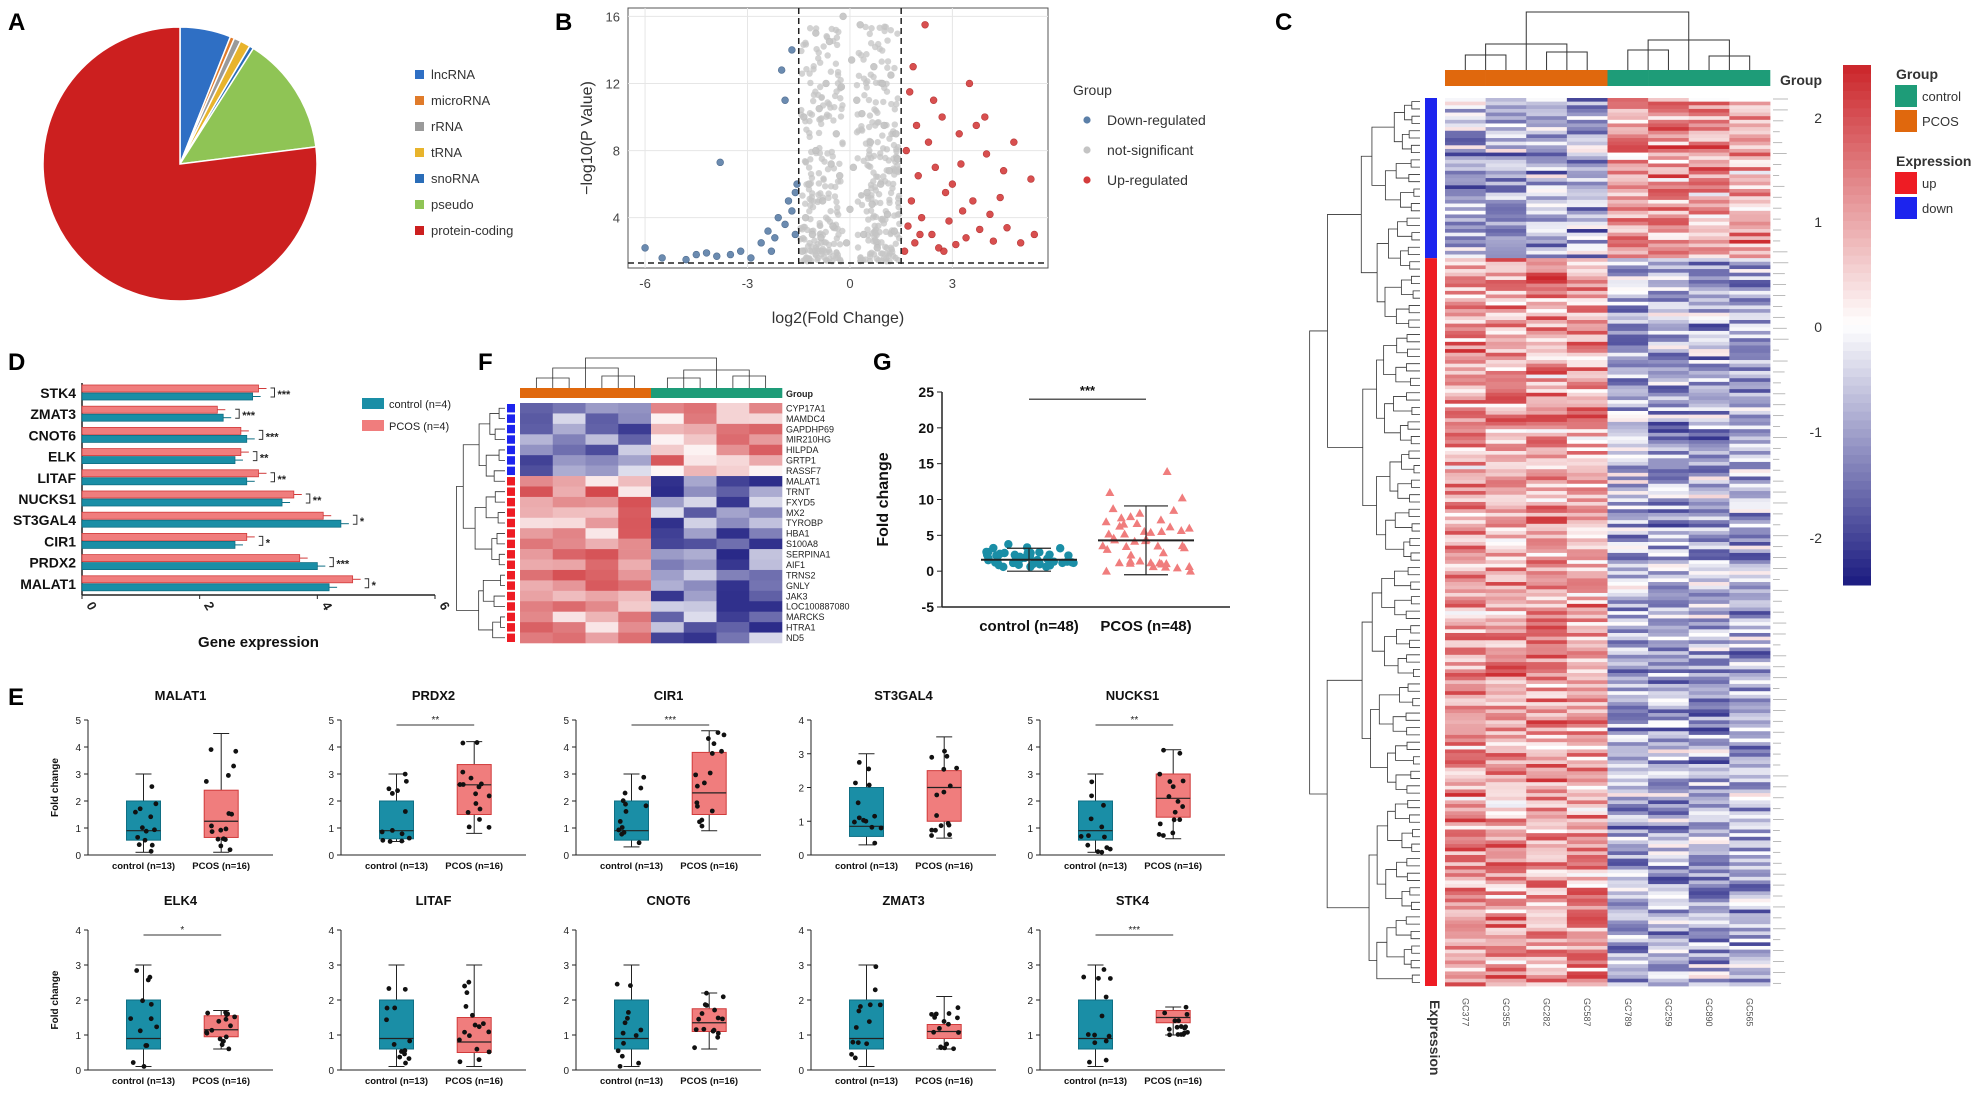  I want to click on gene-label: AIF1, so click(795, 565).